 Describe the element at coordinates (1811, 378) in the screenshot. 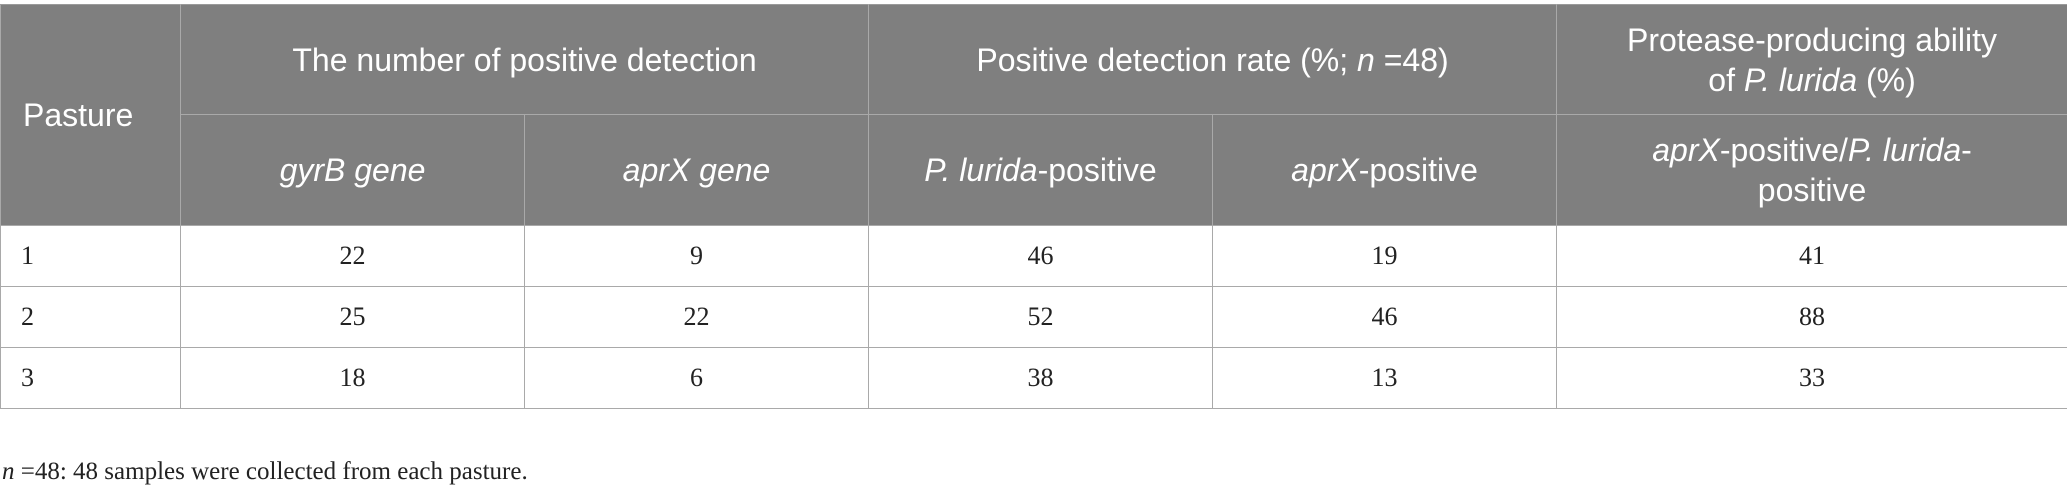

I see `cell-protease-ratio: 33` at that location.